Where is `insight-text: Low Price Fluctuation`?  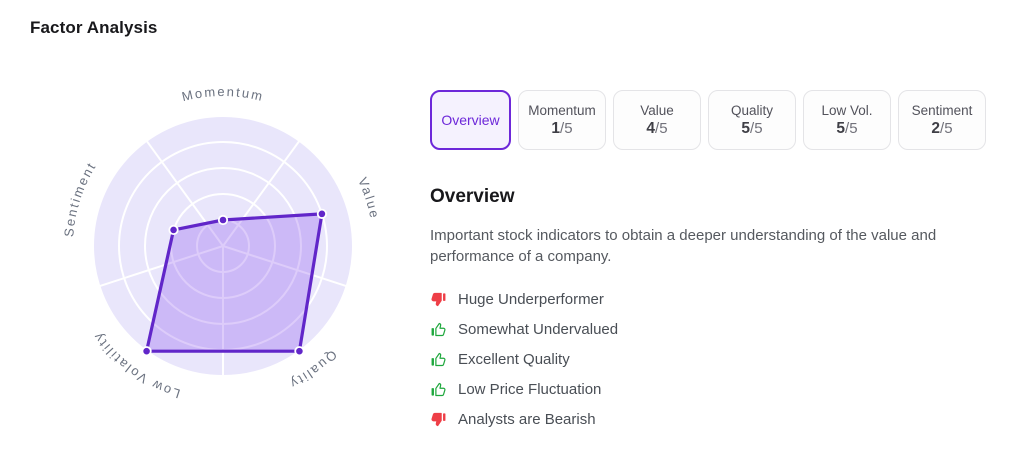
insight-text: Low Price Fluctuation is located at coordinates (530, 389).